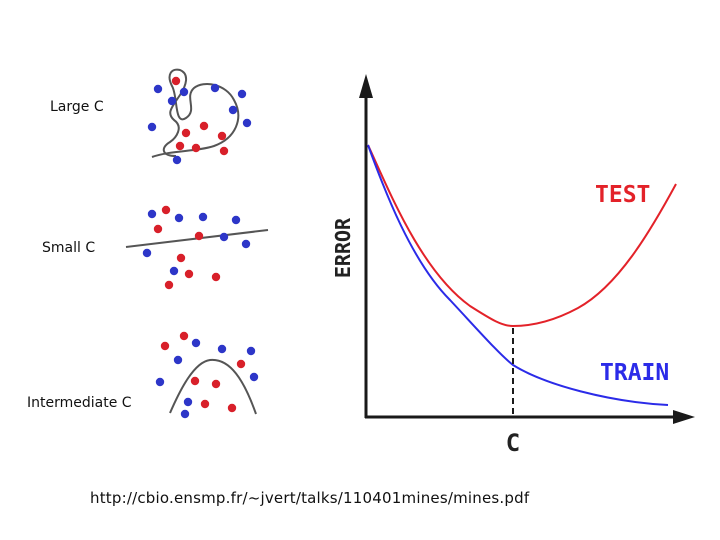  I want to click on label-small-c: Small C, so click(69, 248).